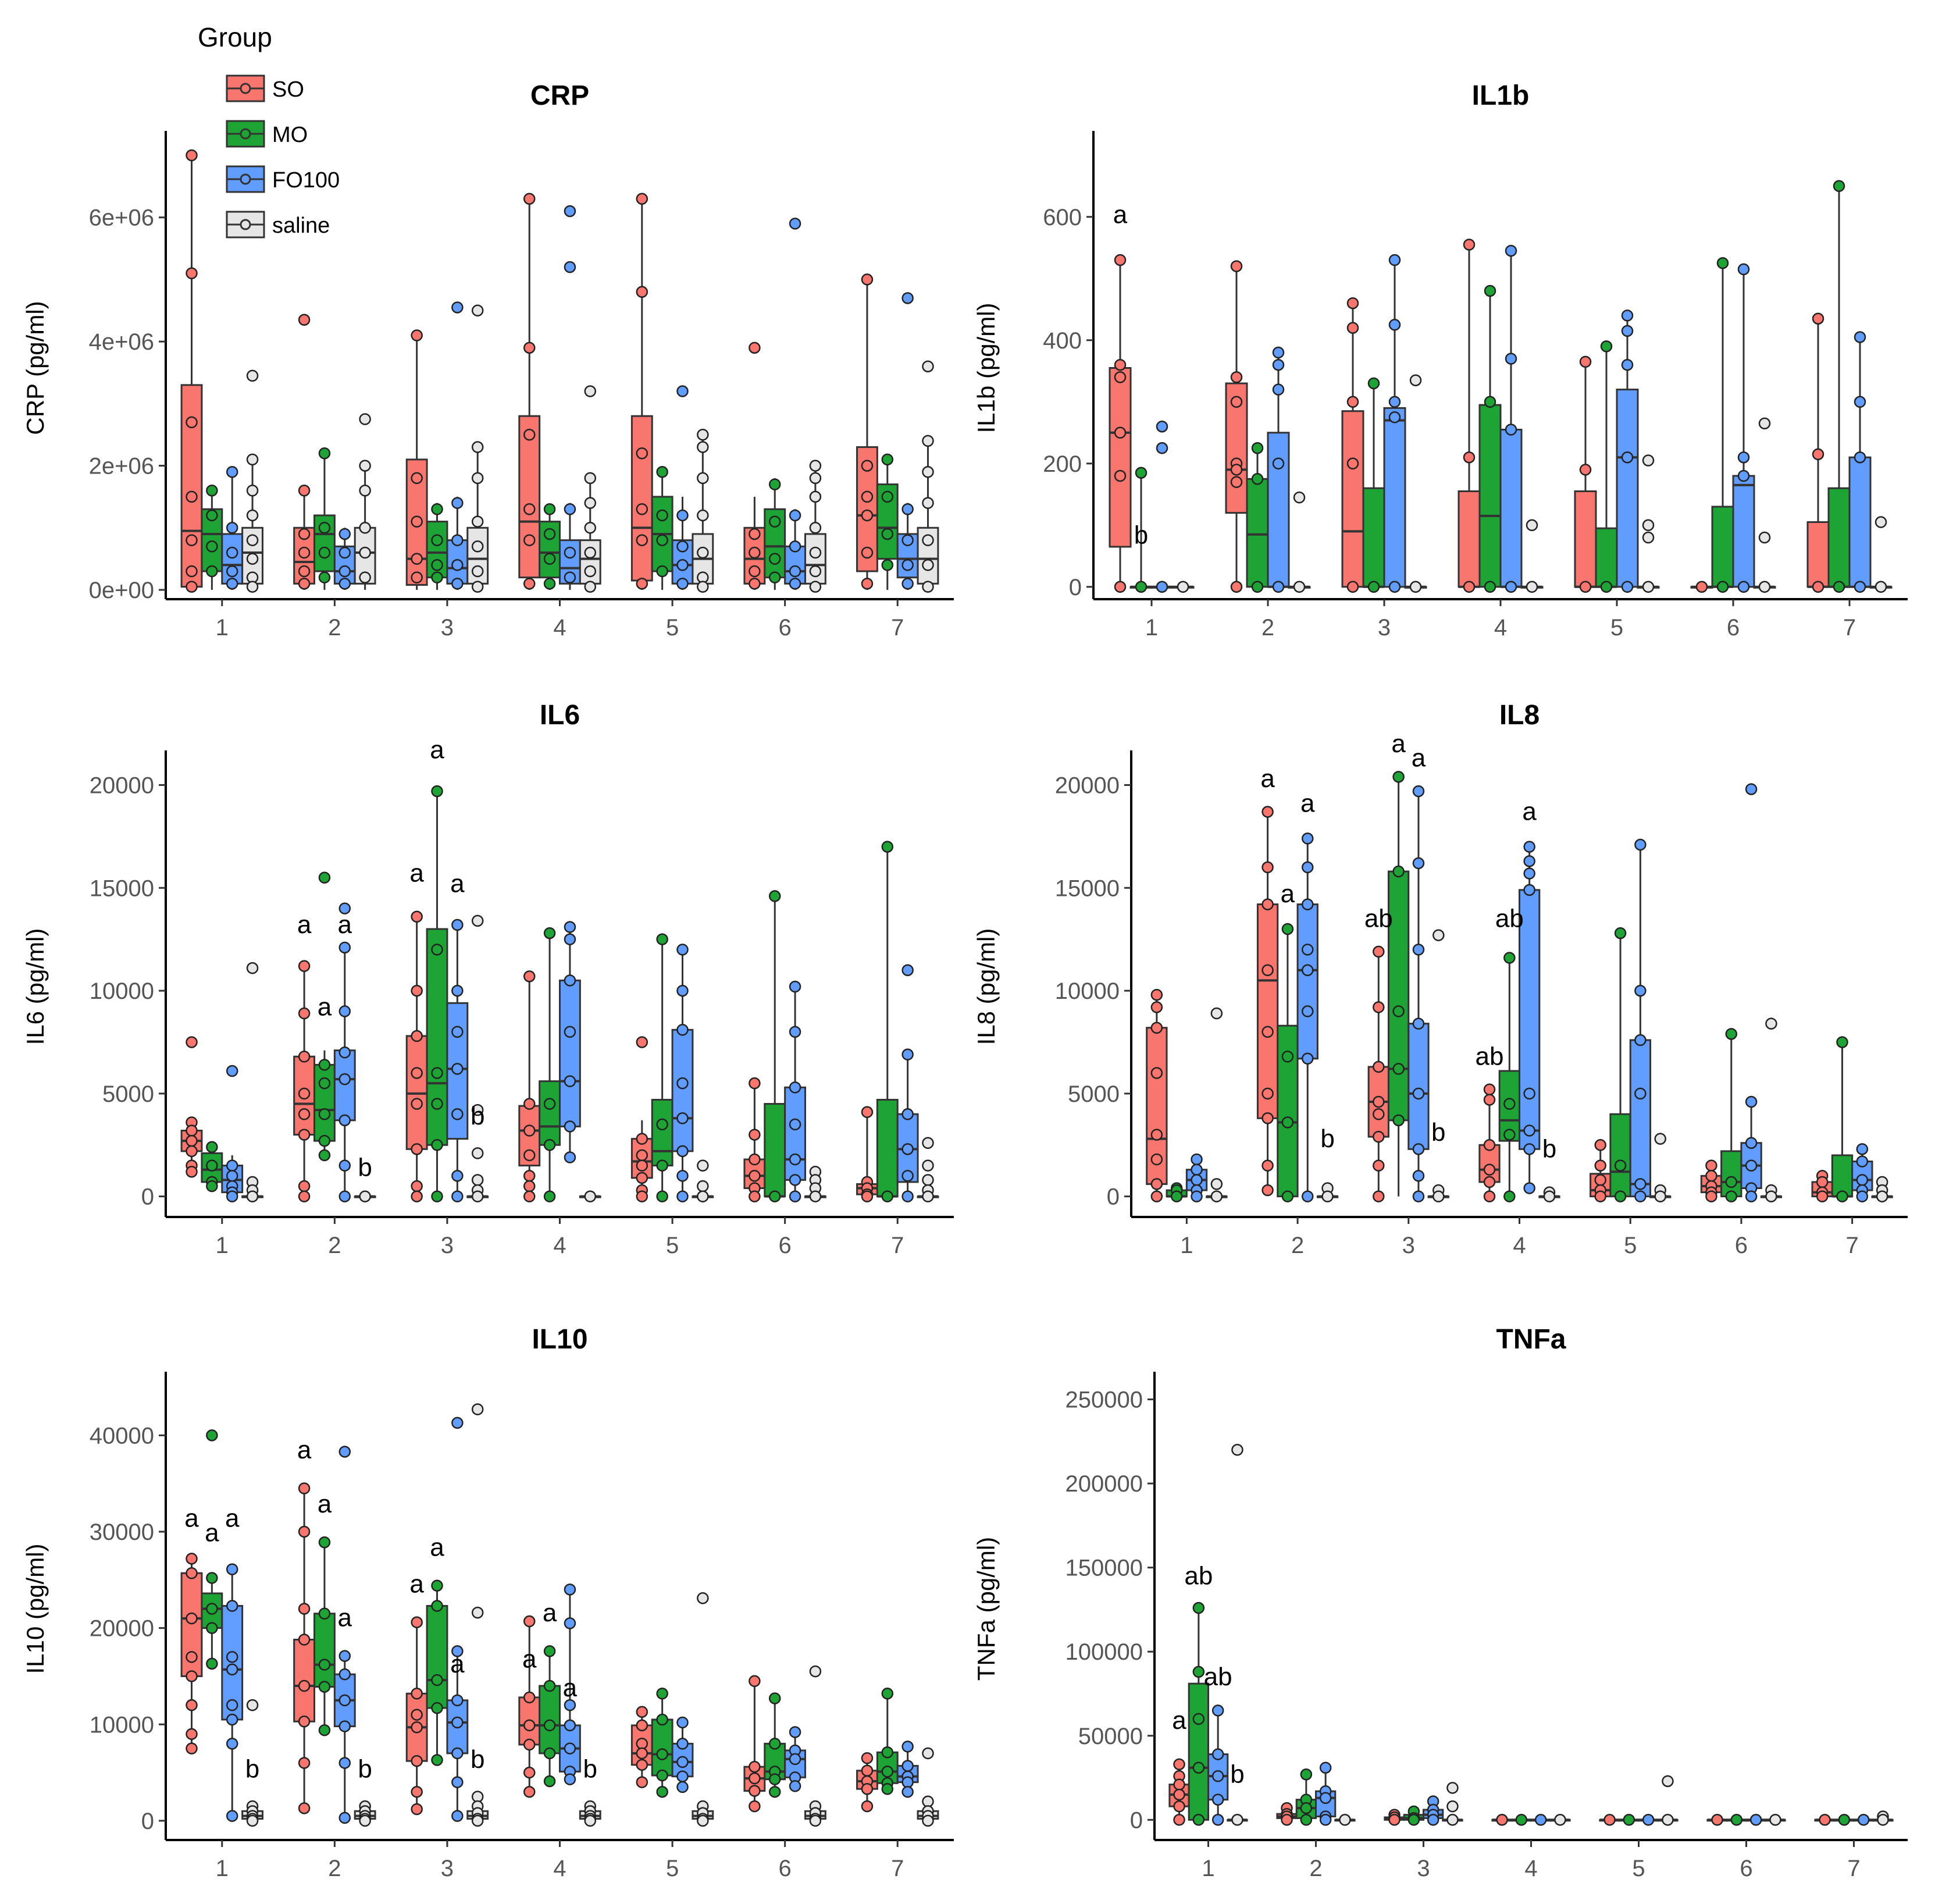 The width and height of the screenshot is (1935, 1904). What do you see at coordinates (785, 627) in the screenshot?
I see `x-tick-label-crp-6: 6` at bounding box center [785, 627].